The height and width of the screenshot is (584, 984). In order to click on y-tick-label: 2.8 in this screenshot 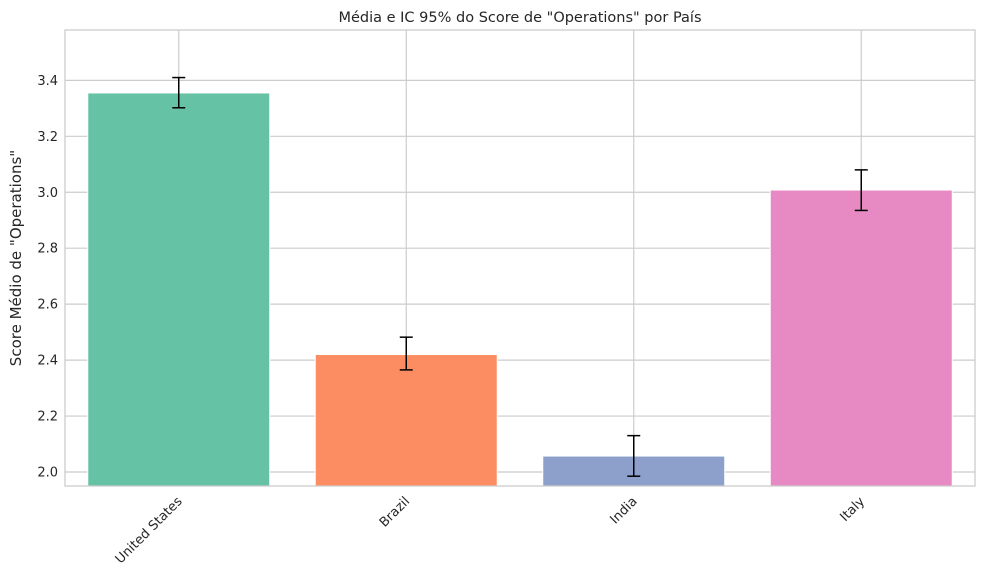, I will do `click(47, 249)`.